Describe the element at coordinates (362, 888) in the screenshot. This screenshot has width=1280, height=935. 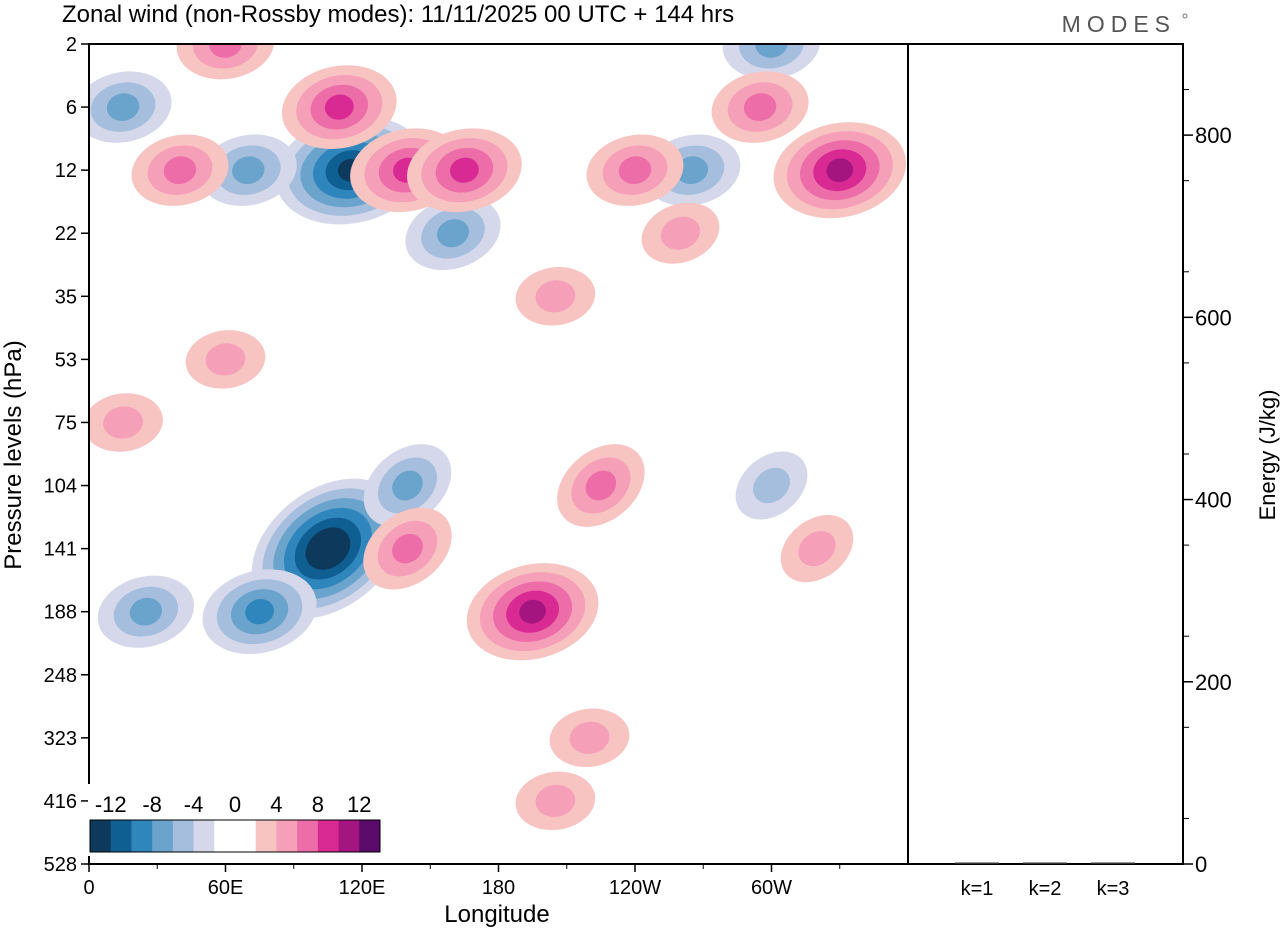
I see `x-tick-label: 120E` at that location.